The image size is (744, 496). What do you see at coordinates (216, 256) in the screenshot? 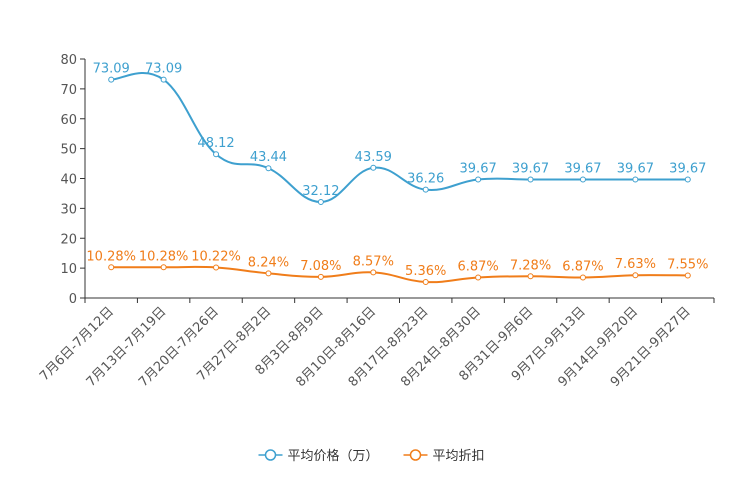
I see `data-label: 10.22%` at bounding box center [216, 256].